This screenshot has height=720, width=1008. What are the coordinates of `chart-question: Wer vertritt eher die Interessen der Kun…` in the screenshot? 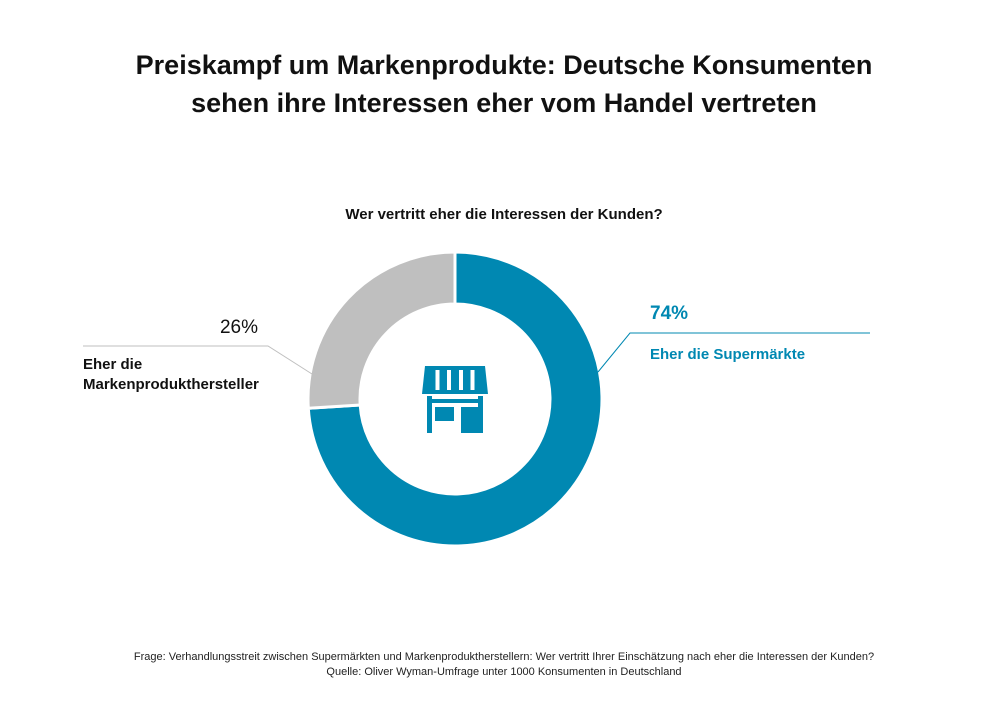 It's located at (504, 214).